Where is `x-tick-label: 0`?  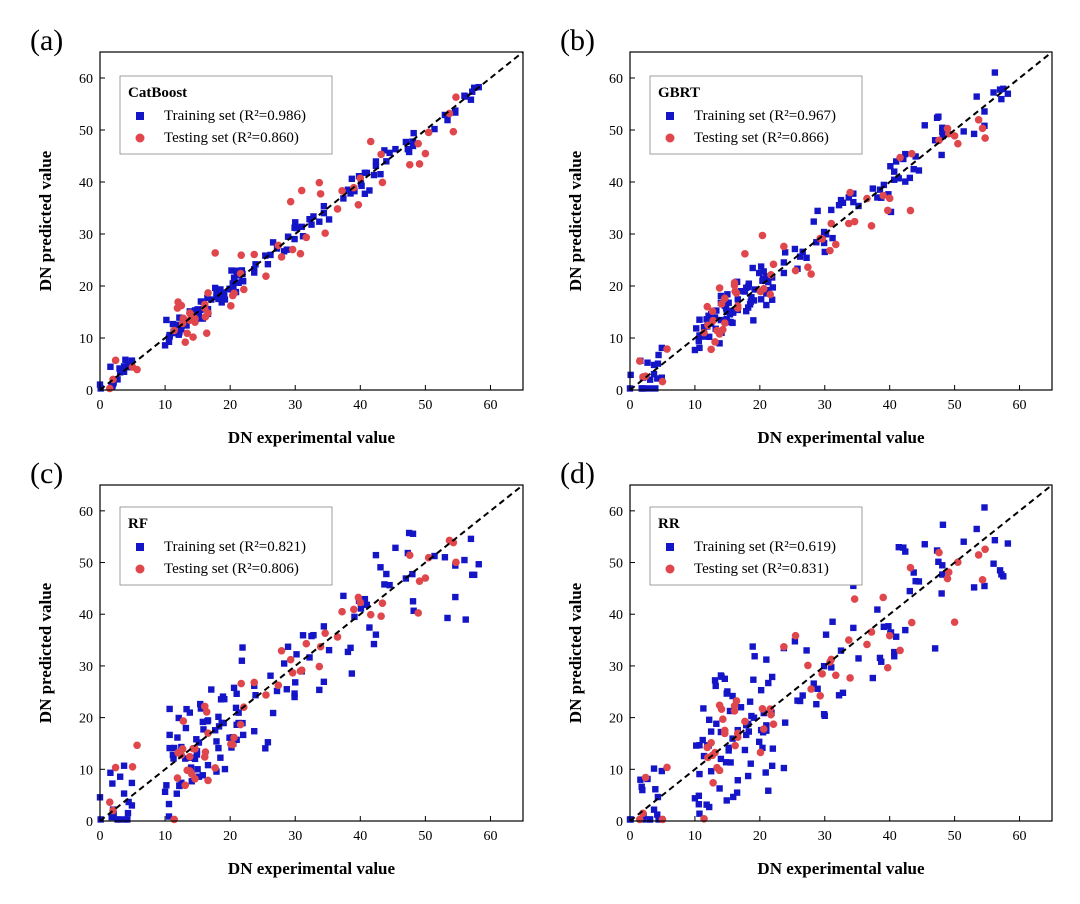 x-tick-label: 0 is located at coordinates (100, 405).